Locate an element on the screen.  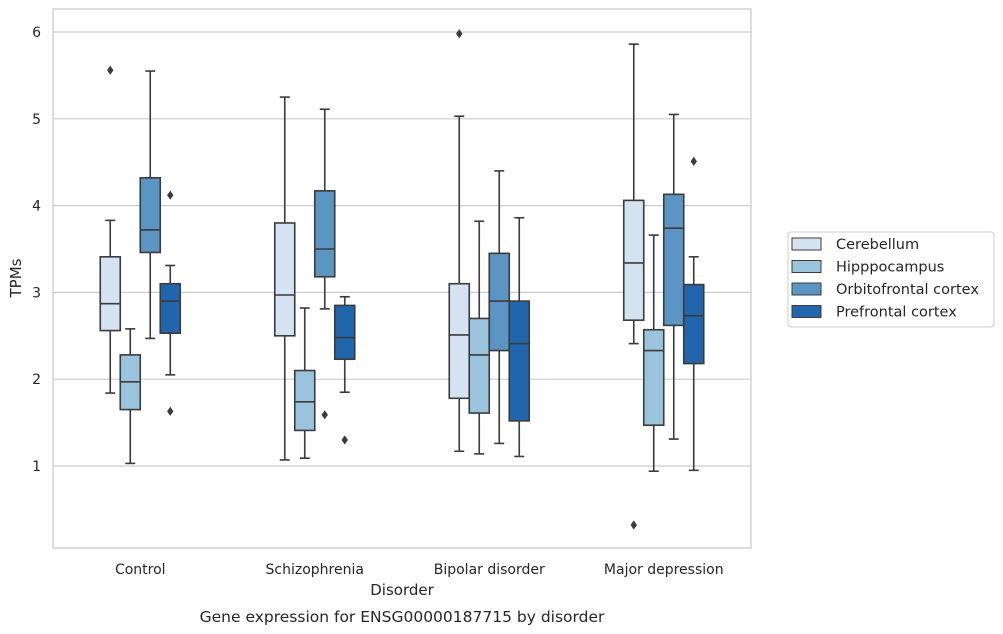
legend-frame is located at coordinates (891, 279).